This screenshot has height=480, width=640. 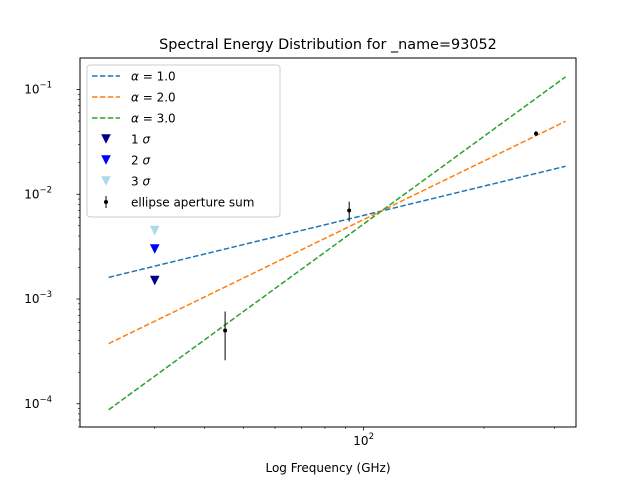 I want to click on legend-box, so click(x=183, y=141).